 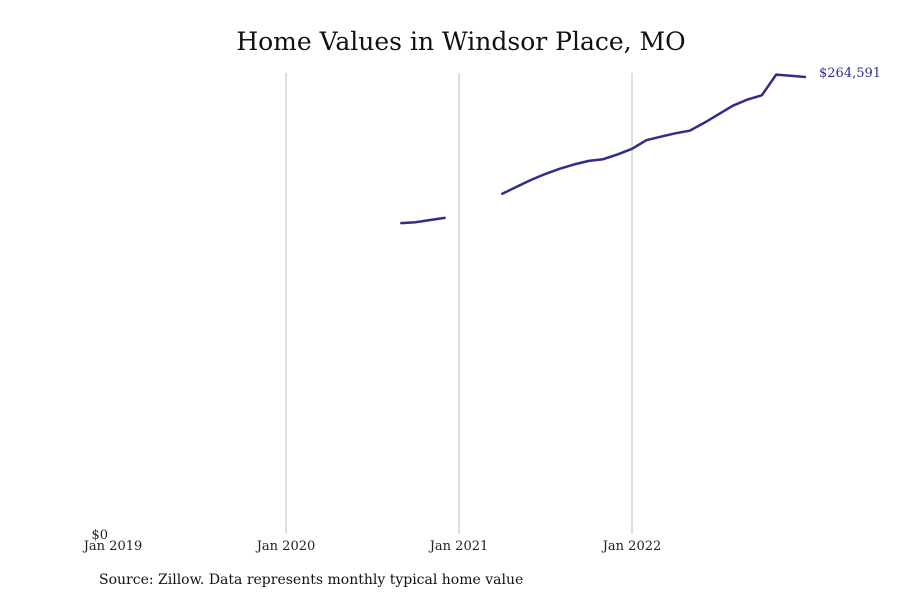 What do you see at coordinates (458, 546) in the screenshot?
I see `x-tick-label: Jan 2021` at bounding box center [458, 546].